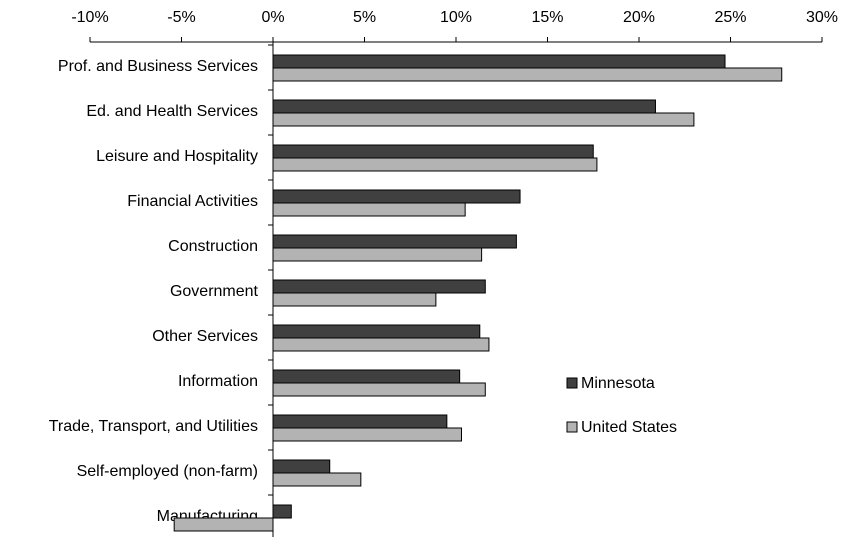 The width and height of the screenshot is (845, 537). What do you see at coordinates (158, 66) in the screenshot?
I see `y-tick-label: Prof. and Business Services` at bounding box center [158, 66].